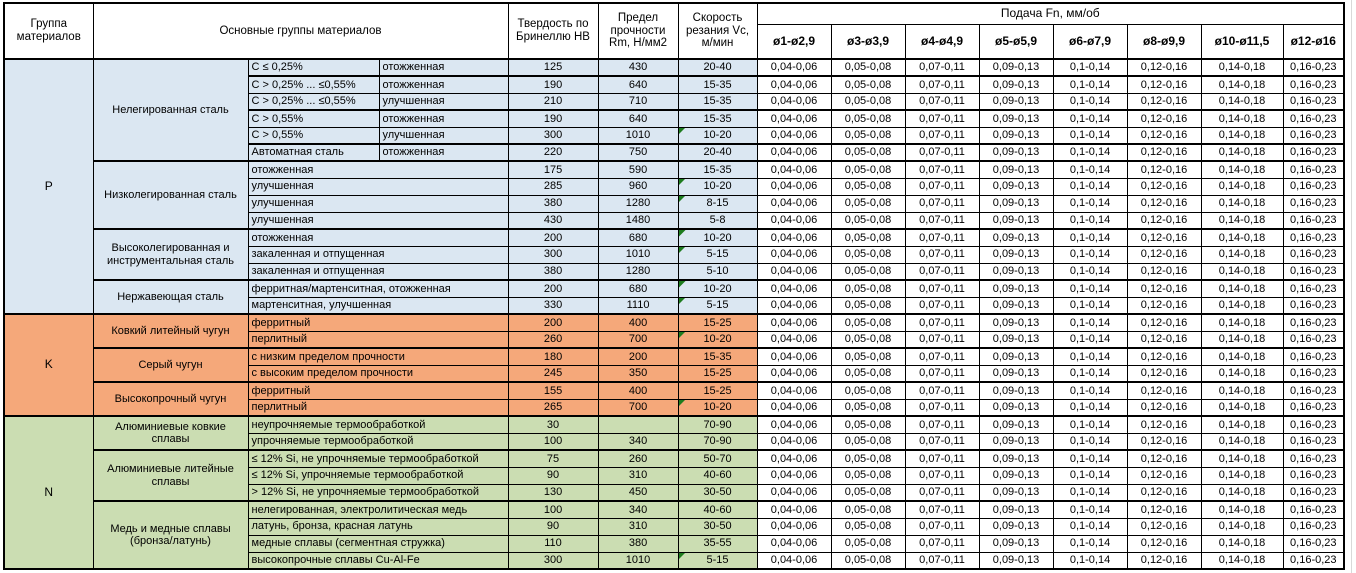  What do you see at coordinates (638, 135) in the screenshot?
I see `strength-cell: 1010` at bounding box center [638, 135].